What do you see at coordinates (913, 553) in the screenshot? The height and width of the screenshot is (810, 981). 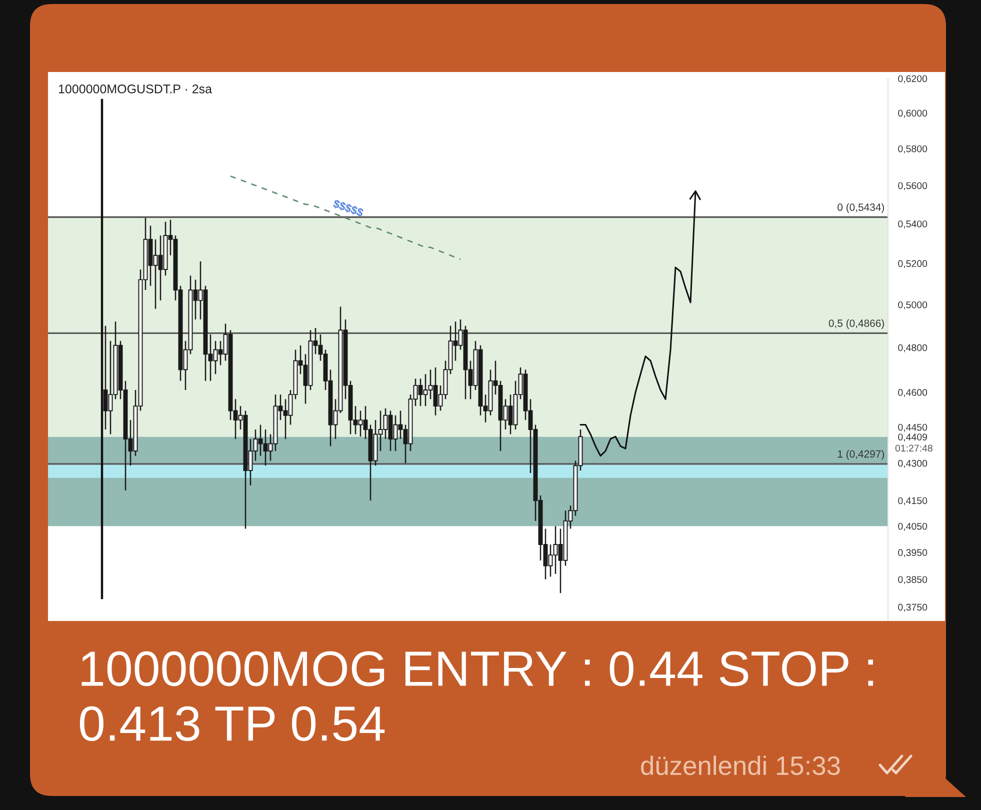 I see `y-tick-label: 0,3950` at bounding box center [913, 553].